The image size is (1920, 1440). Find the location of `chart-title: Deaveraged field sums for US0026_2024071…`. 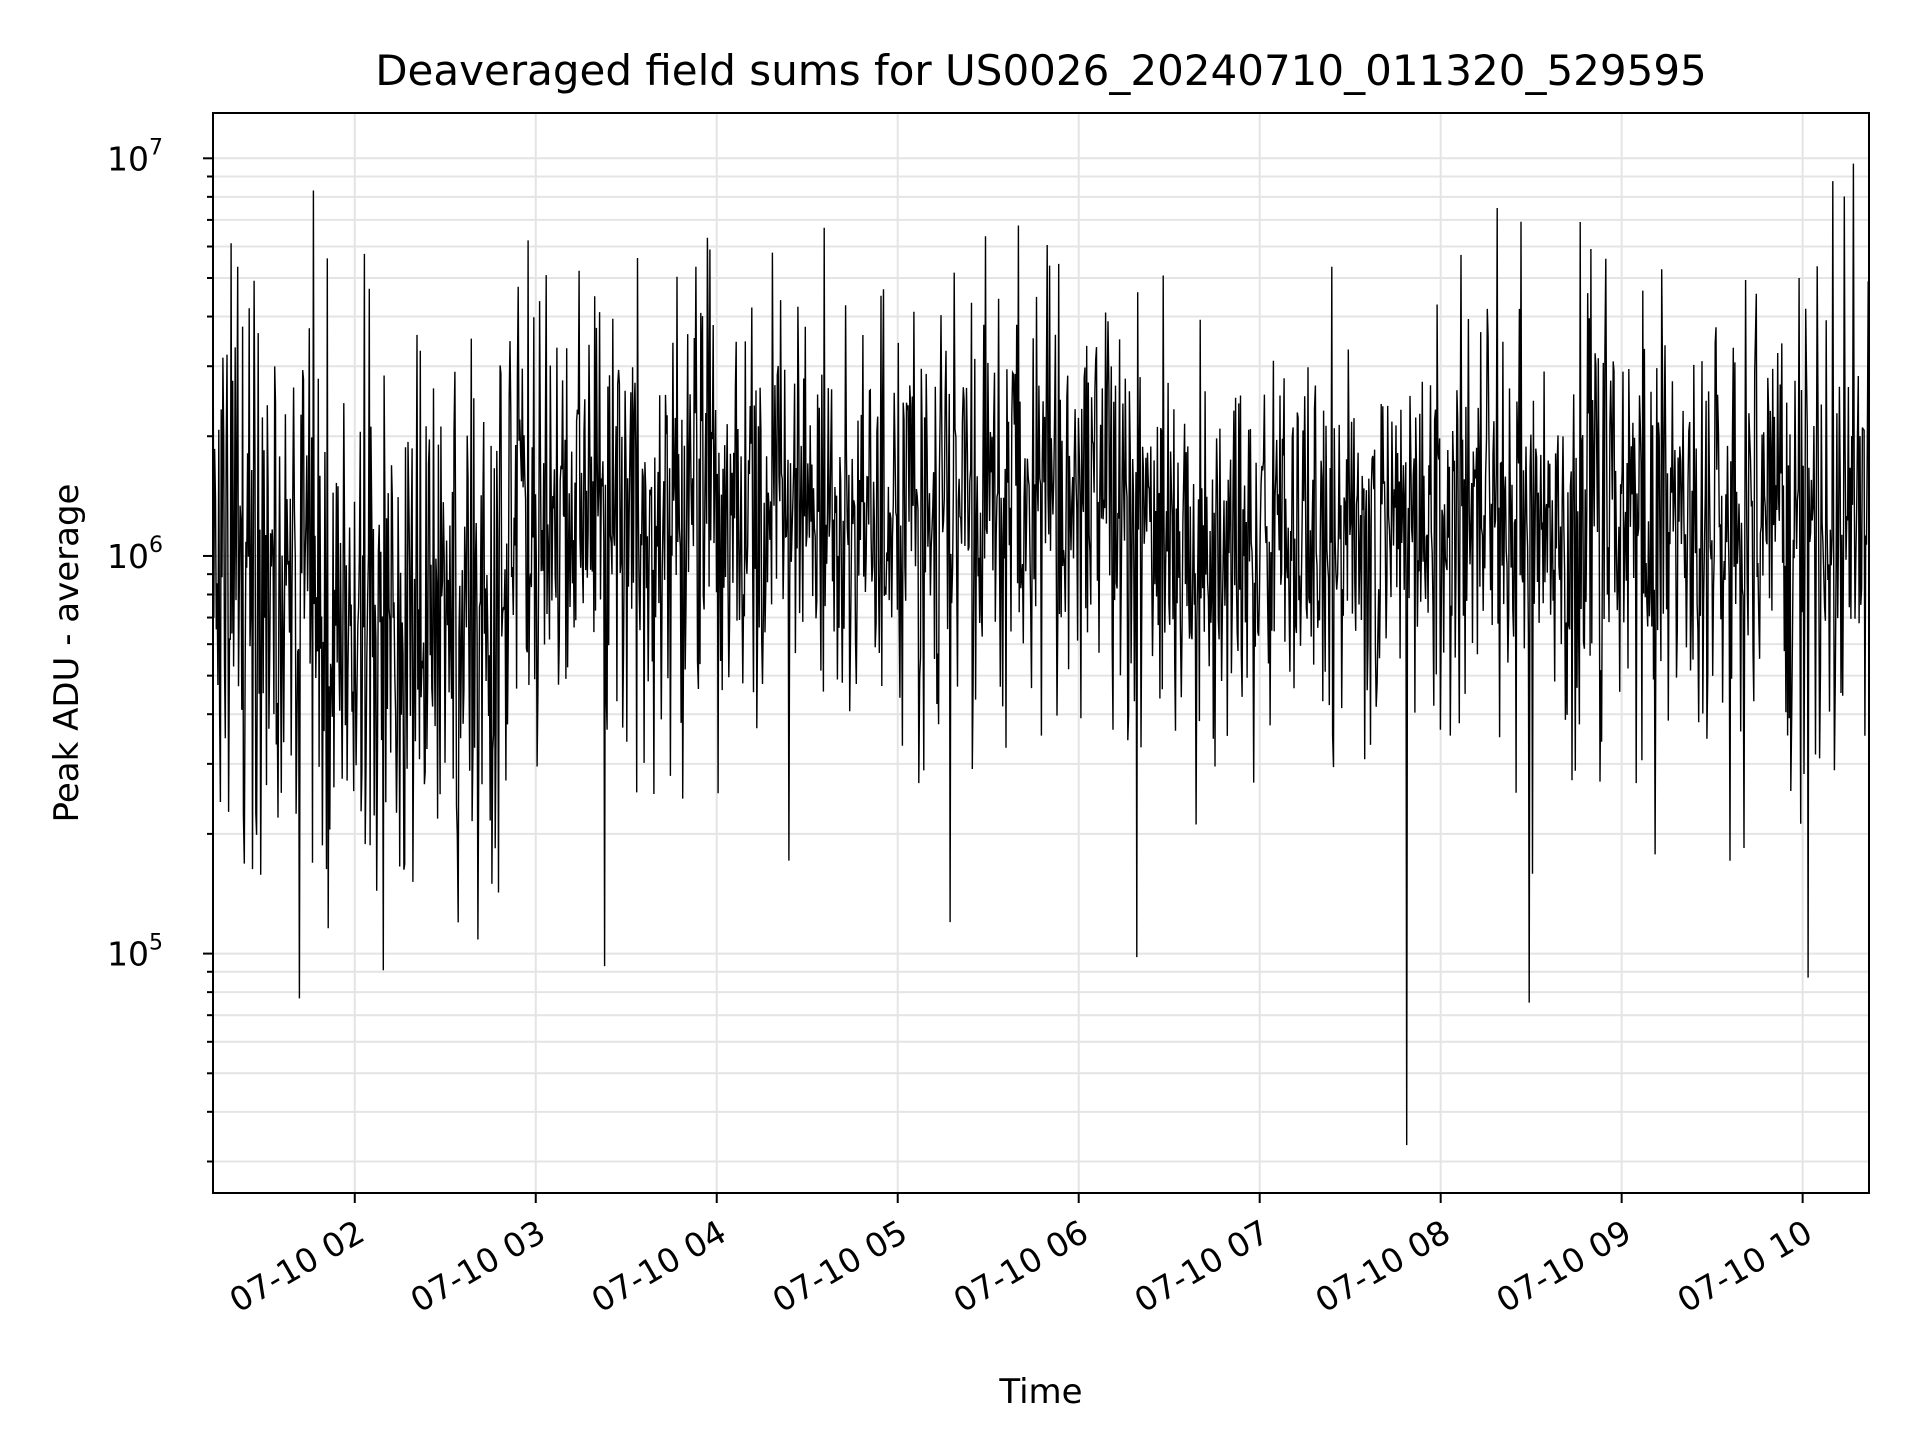

chart-title: Deaveraged field sums for US0026_2024071… is located at coordinates (1041, 70).